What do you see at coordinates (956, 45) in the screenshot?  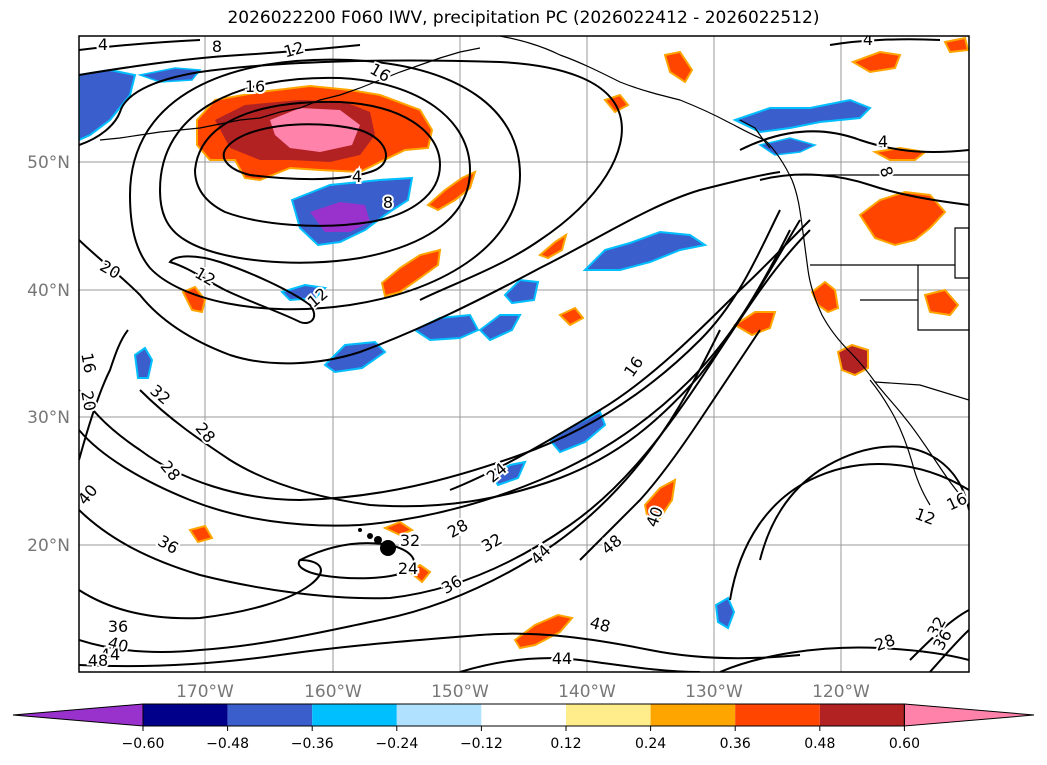 I see `precip-positive-blob-ne2` at bounding box center [956, 45].